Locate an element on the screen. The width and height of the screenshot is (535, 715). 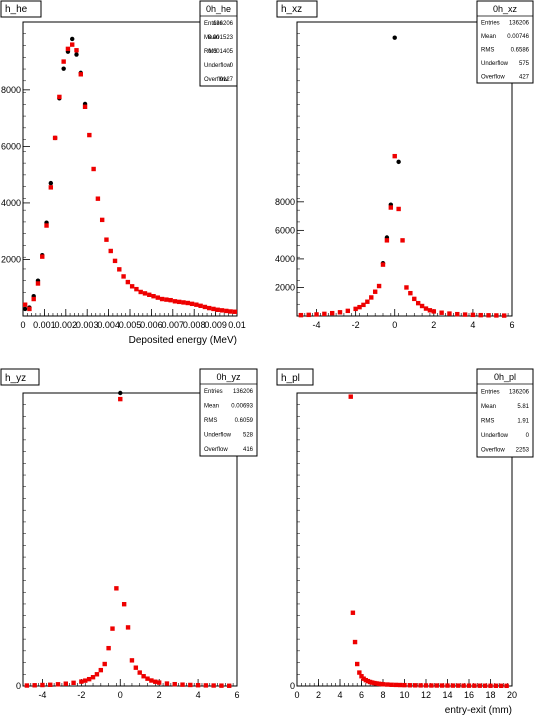
stats-row-value: 575 is located at coordinates (524, 64).